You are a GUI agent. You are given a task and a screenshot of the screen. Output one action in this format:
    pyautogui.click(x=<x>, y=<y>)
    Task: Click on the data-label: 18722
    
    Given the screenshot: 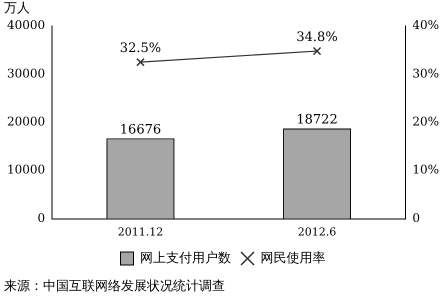 What is the action you would take?
    pyautogui.click(x=317, y=120)
    